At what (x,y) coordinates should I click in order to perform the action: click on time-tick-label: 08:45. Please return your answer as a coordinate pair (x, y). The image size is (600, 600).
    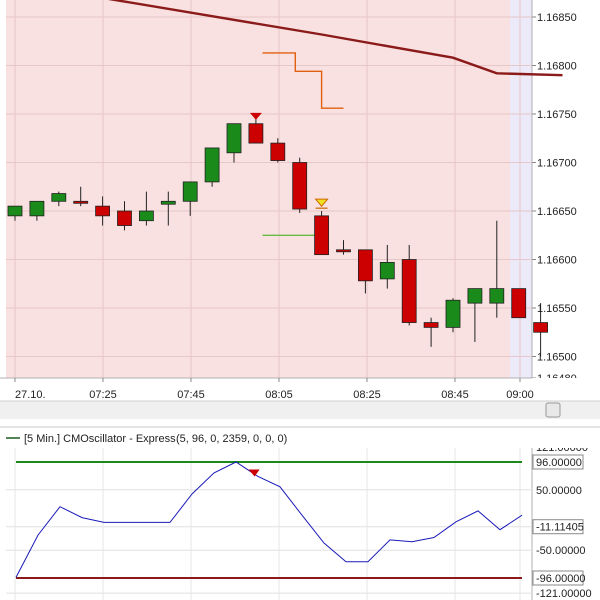
    Looking at the image, I should click on (455, 395).